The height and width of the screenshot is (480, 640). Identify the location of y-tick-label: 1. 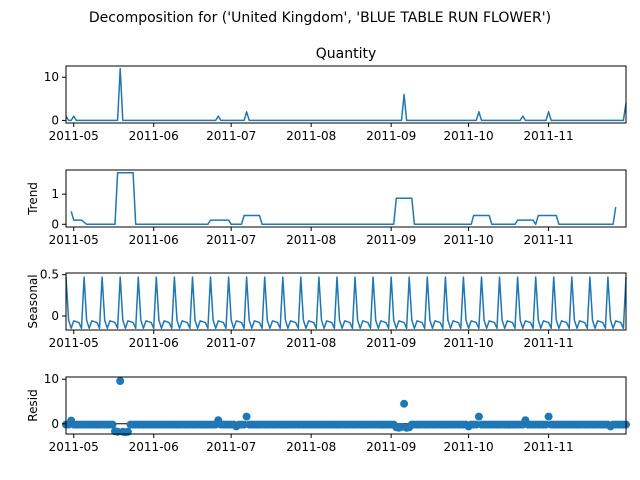
(55, 194).